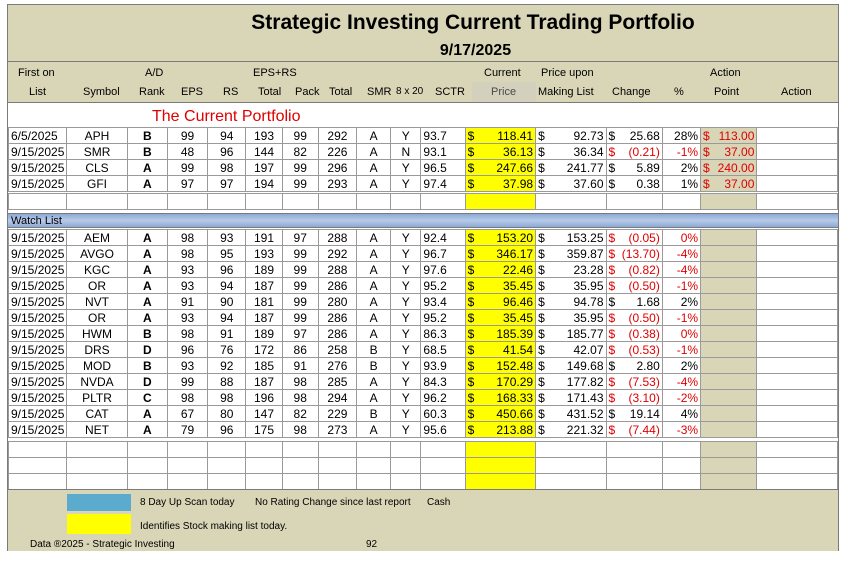 This screenshot has width=841, height=568. What do you see at coordinates (374, 365) in the screenshot?
I see `cell-smr: B` at bounding box center [374, 365].